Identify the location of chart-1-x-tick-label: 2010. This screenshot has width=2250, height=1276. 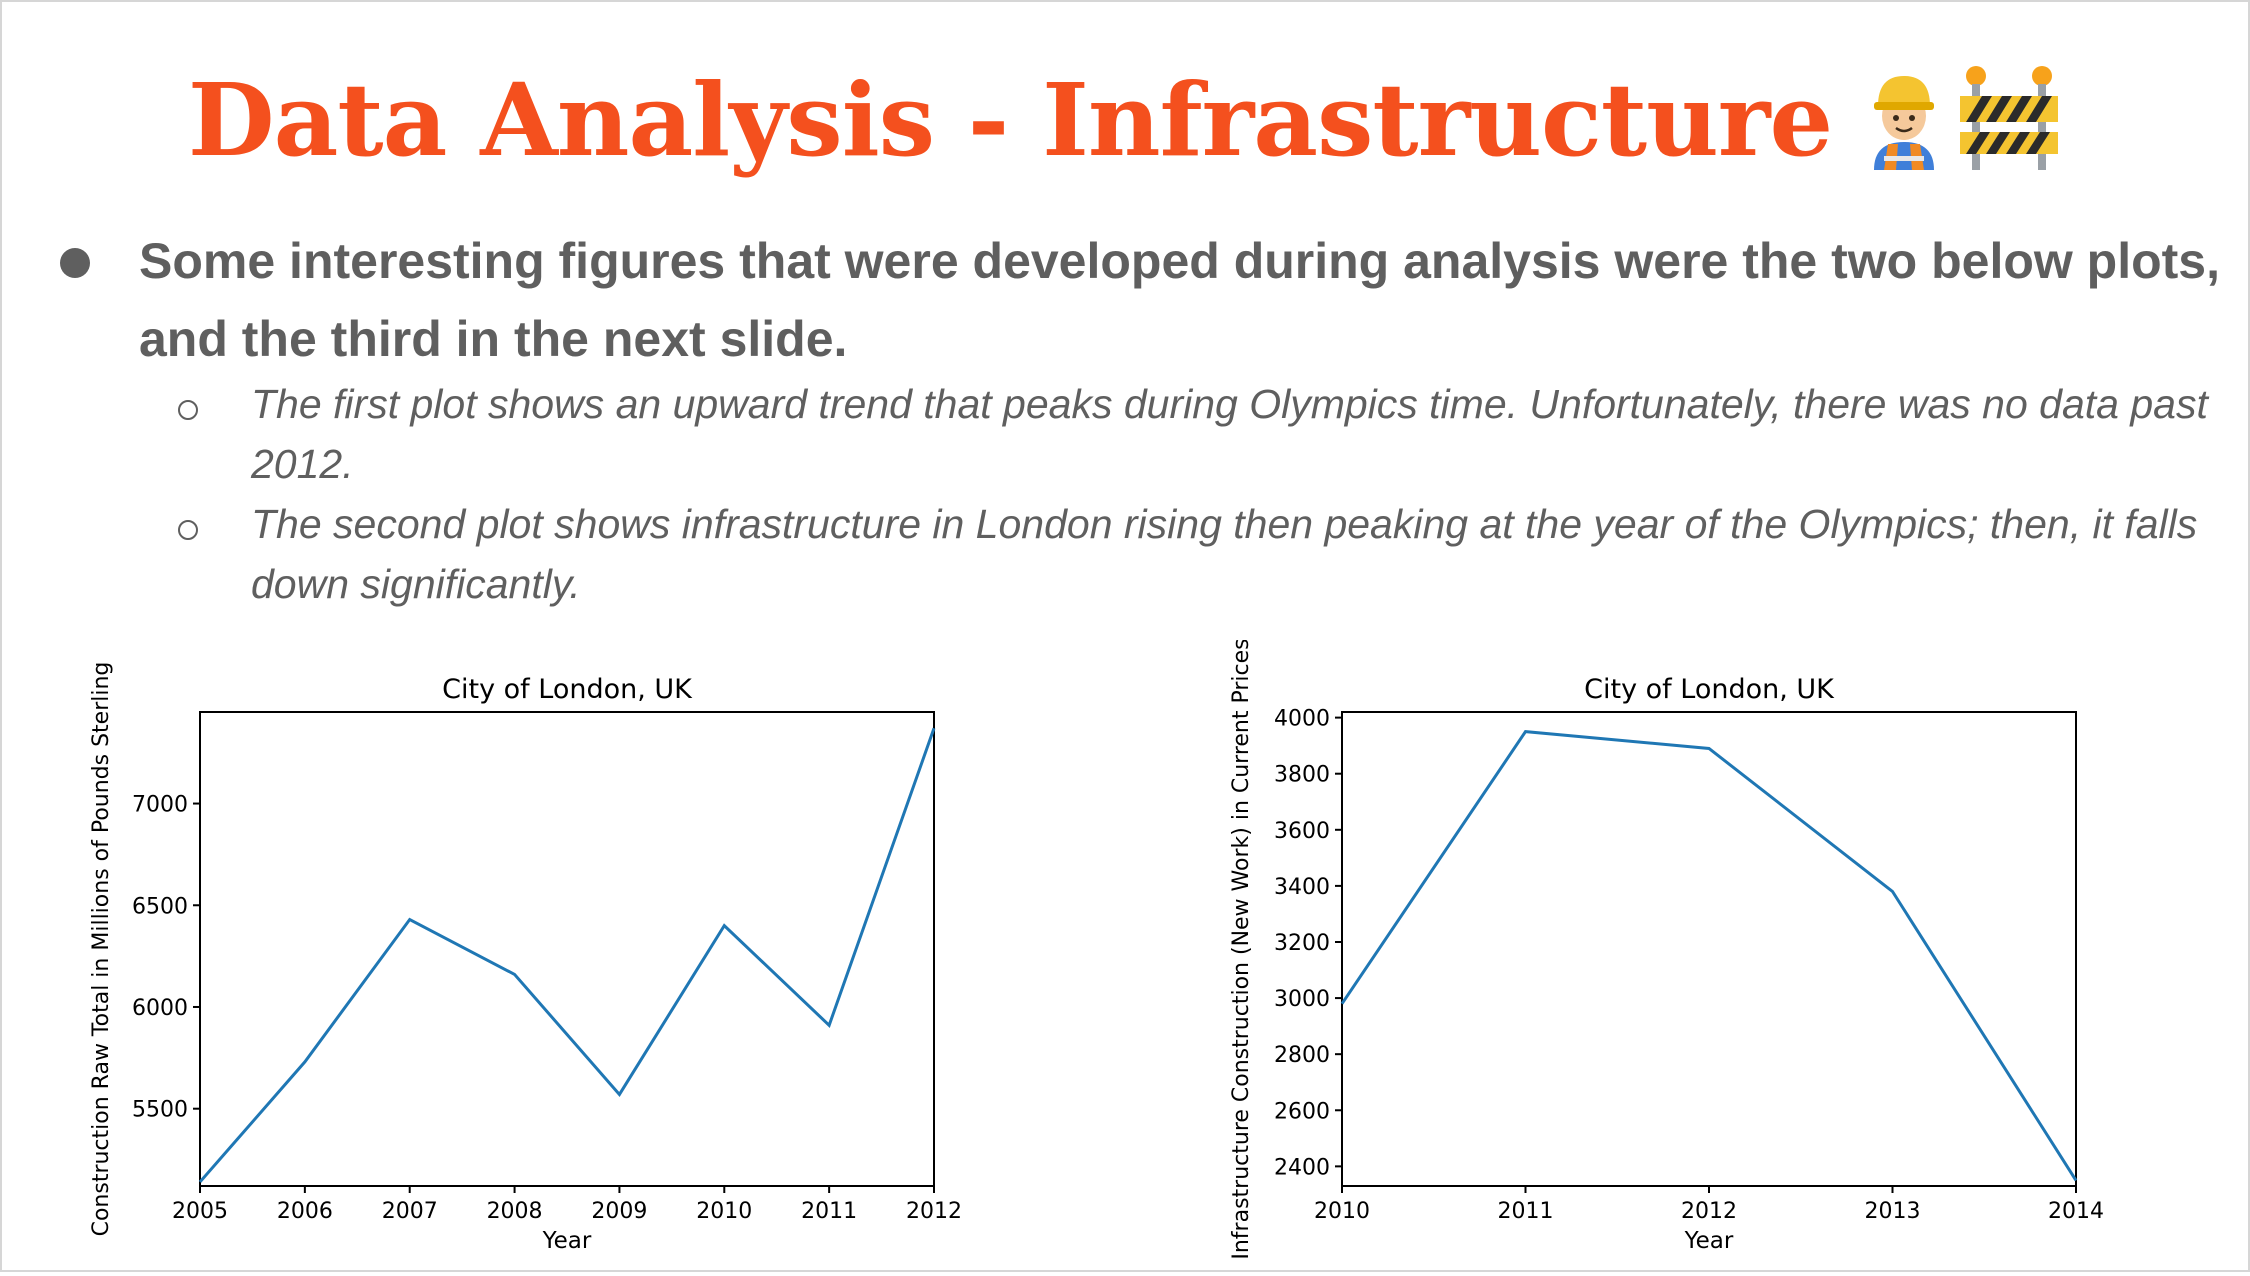
(724, 1211).